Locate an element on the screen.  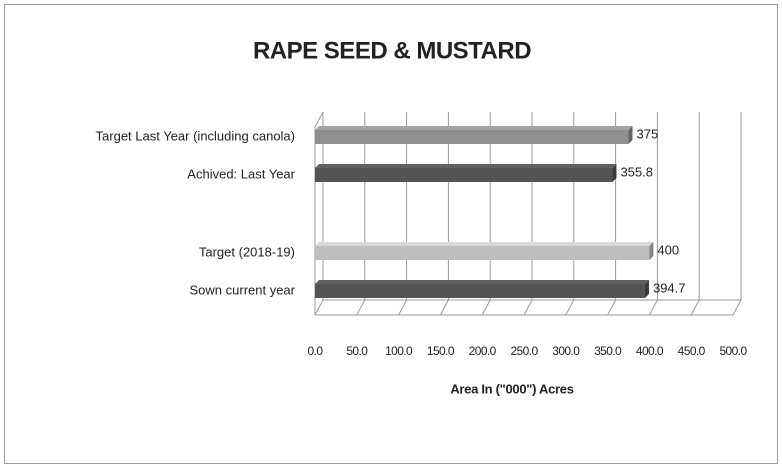
y-tick-label: Target (2018-19) is located at coordinates (247, 251).